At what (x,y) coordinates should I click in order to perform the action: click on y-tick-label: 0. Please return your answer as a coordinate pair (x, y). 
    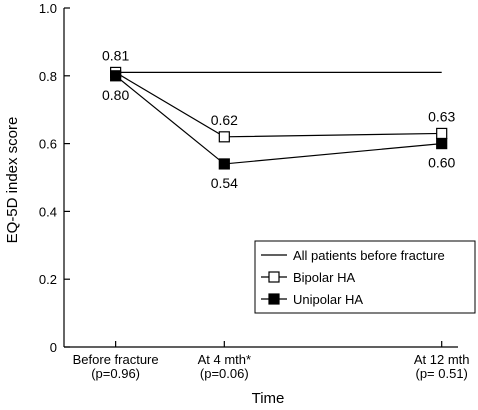
    Looking at the image, I should click on (53, 347).